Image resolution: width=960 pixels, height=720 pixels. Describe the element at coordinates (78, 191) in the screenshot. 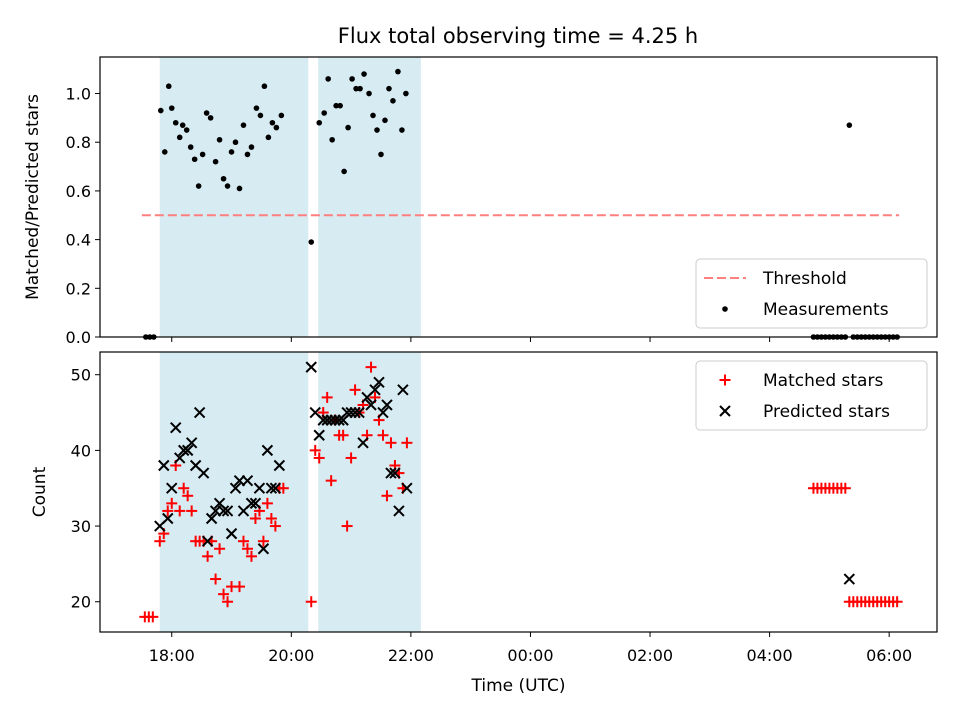

I see `y-tick-label: 0.6` at that location.